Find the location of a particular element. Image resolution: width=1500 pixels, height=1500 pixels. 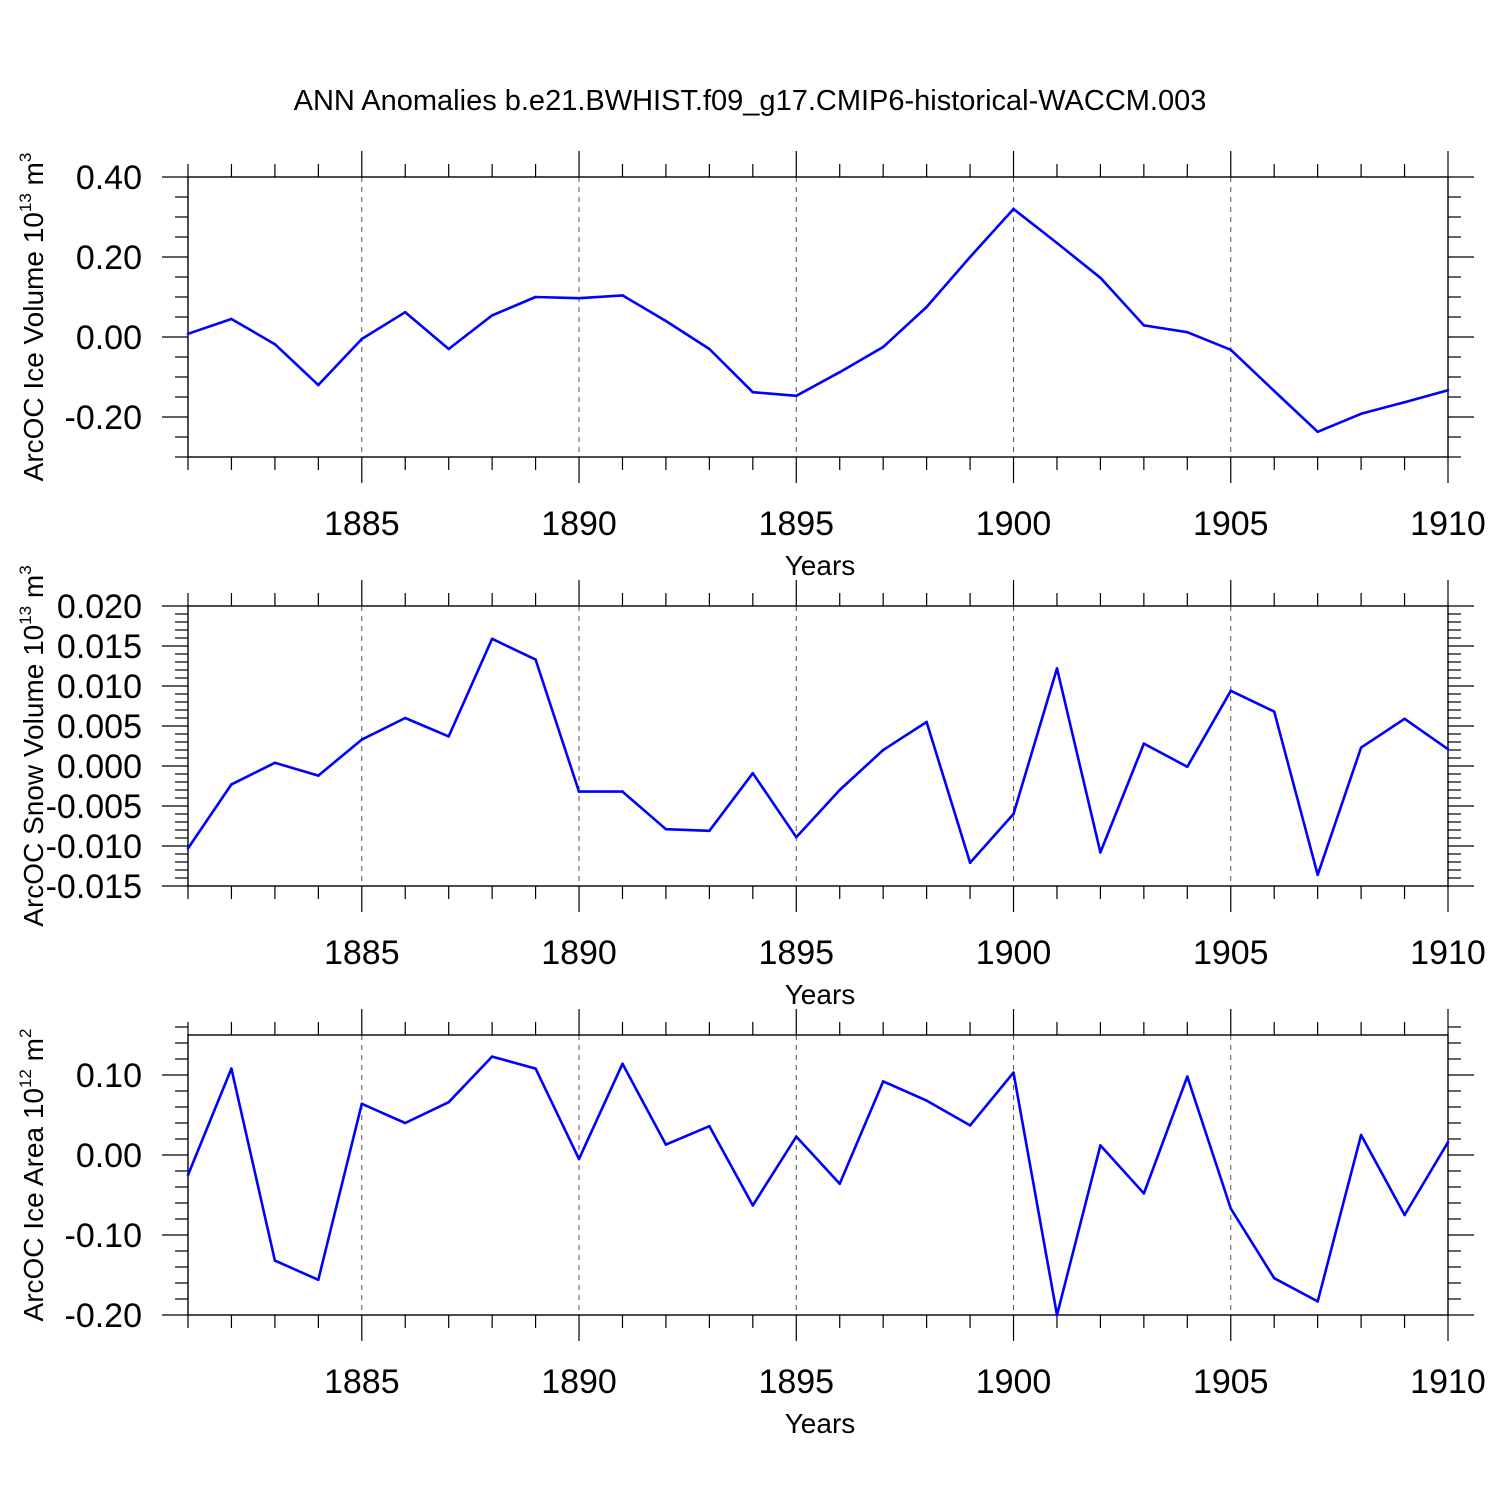

y-axis-label: ArcOC Snow Volume 1013 m3 is located at coordinates (32, 745).